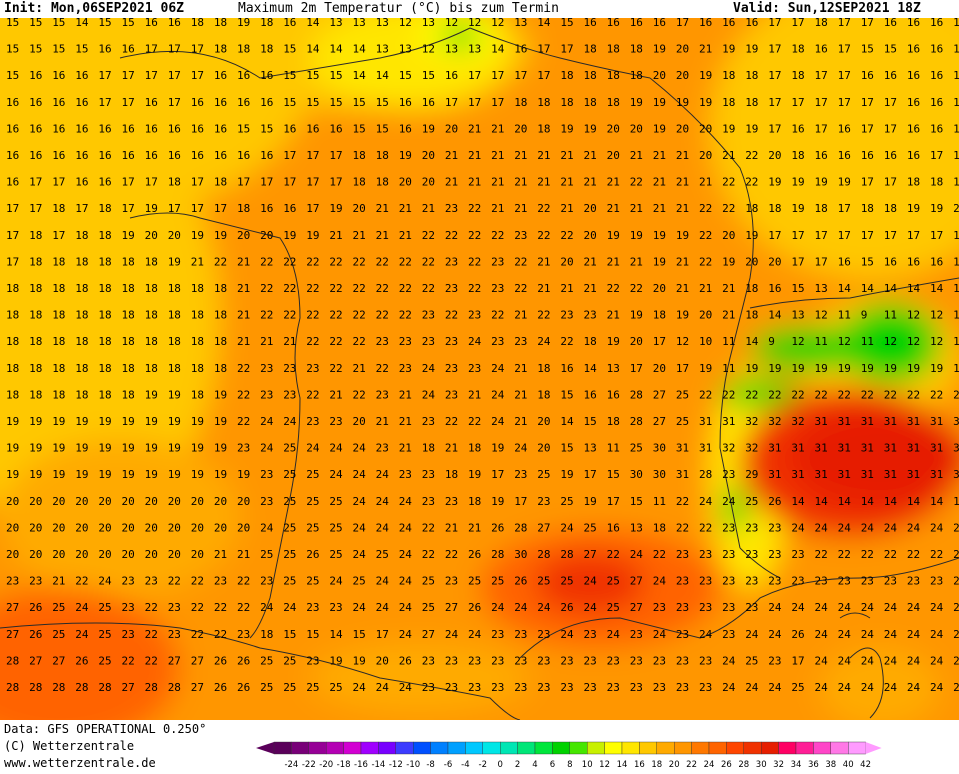  What do you see at coordinates (867, 474) in the screenshot?
I see `temperature-value: 31` at bounding box center [867, 474].